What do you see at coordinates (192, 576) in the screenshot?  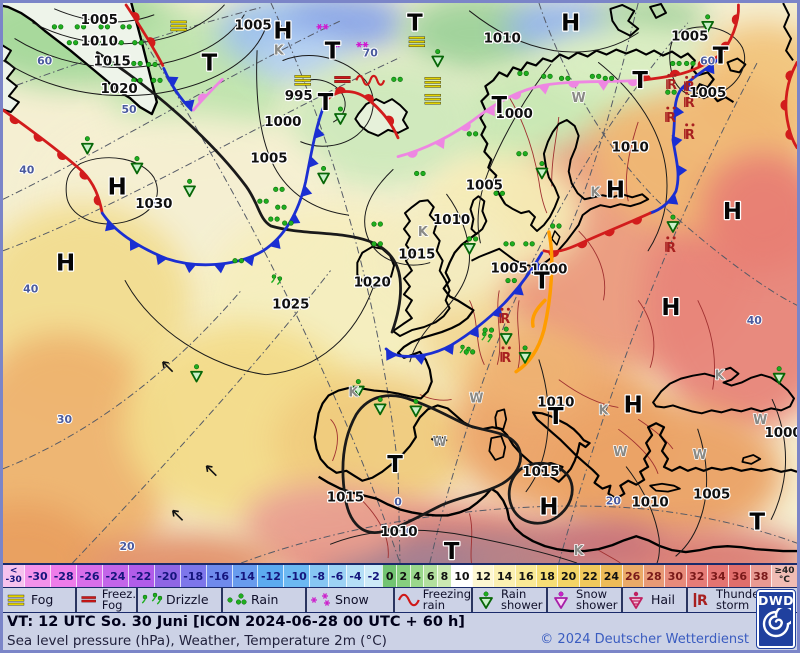 I see `colorbar-cell: -18` at bounding box center [192, 576].